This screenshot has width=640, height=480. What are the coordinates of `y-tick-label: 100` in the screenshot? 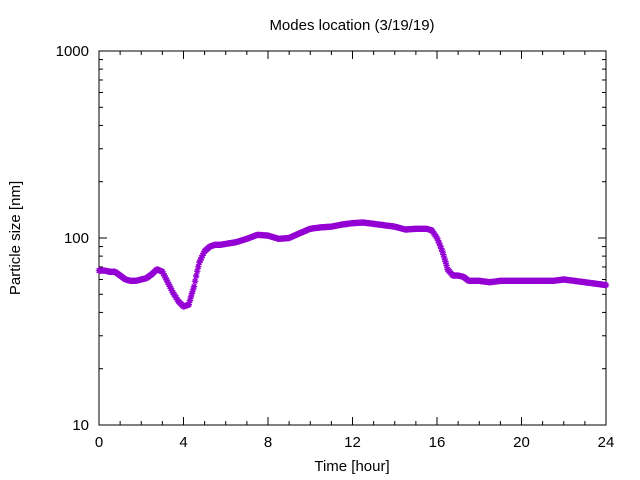 It's located at (76, 238).